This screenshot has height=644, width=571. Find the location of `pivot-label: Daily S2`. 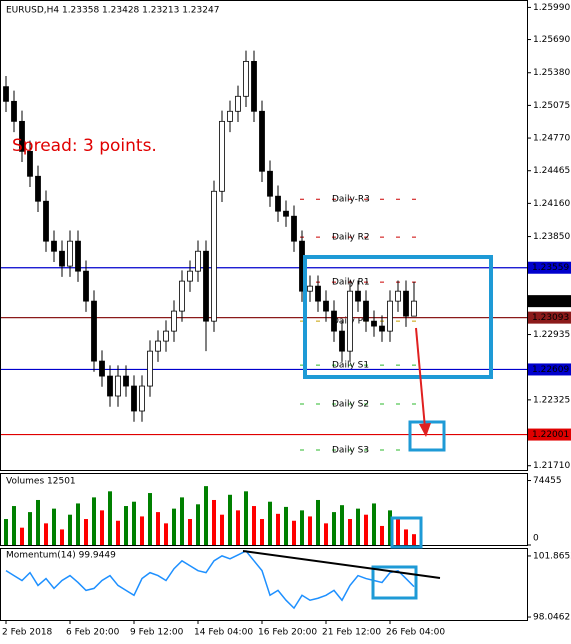

pivot-label: Daily S2 is located at coordinates (350, 405).